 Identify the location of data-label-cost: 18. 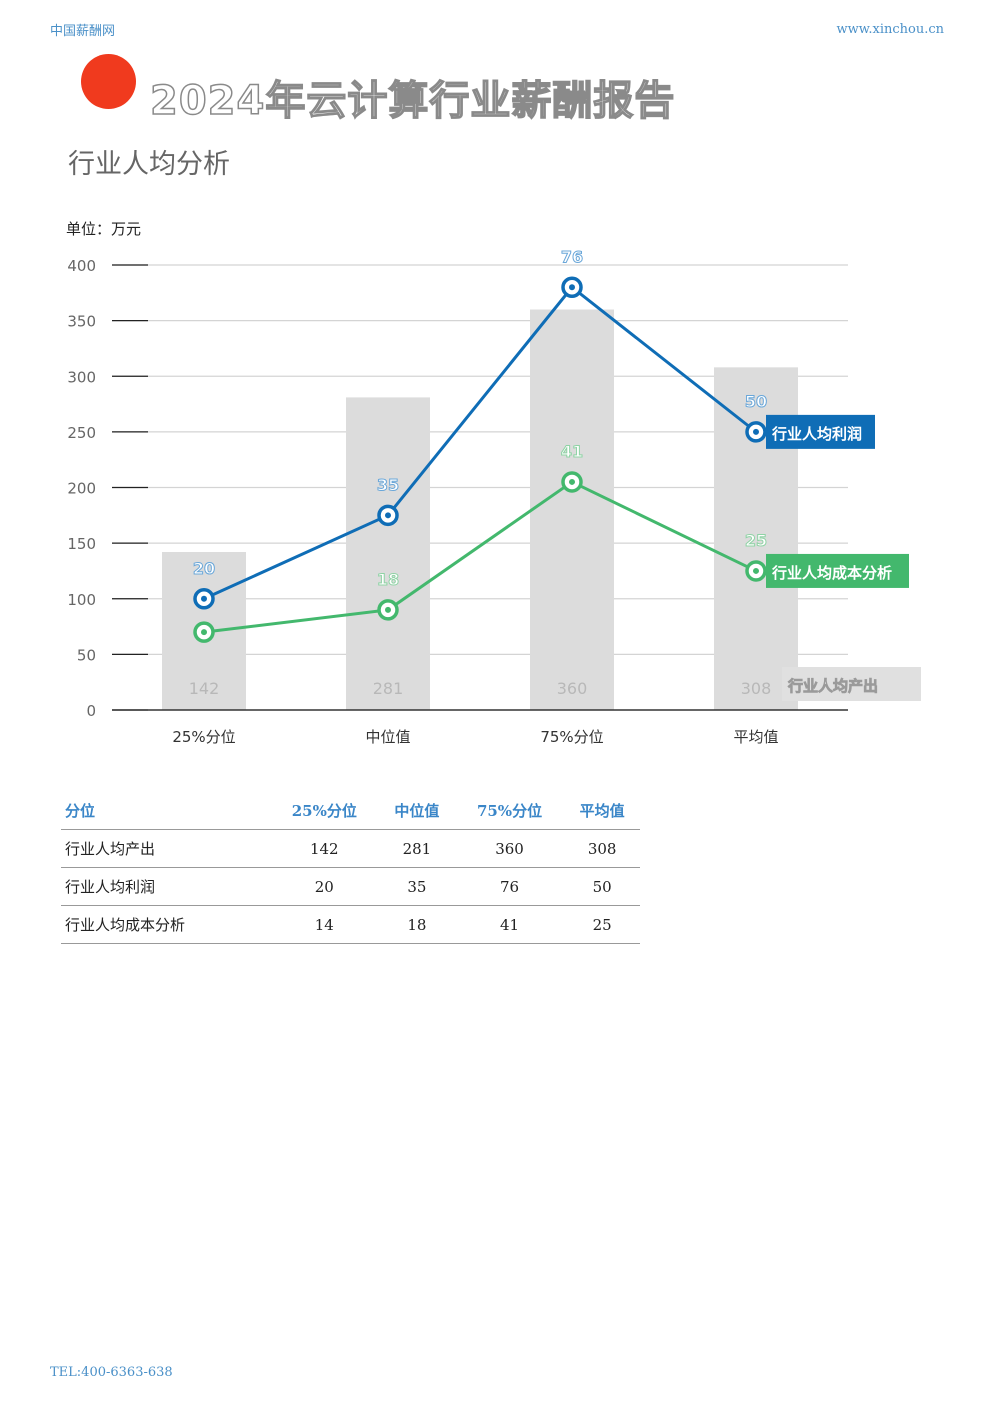
(388, 579).